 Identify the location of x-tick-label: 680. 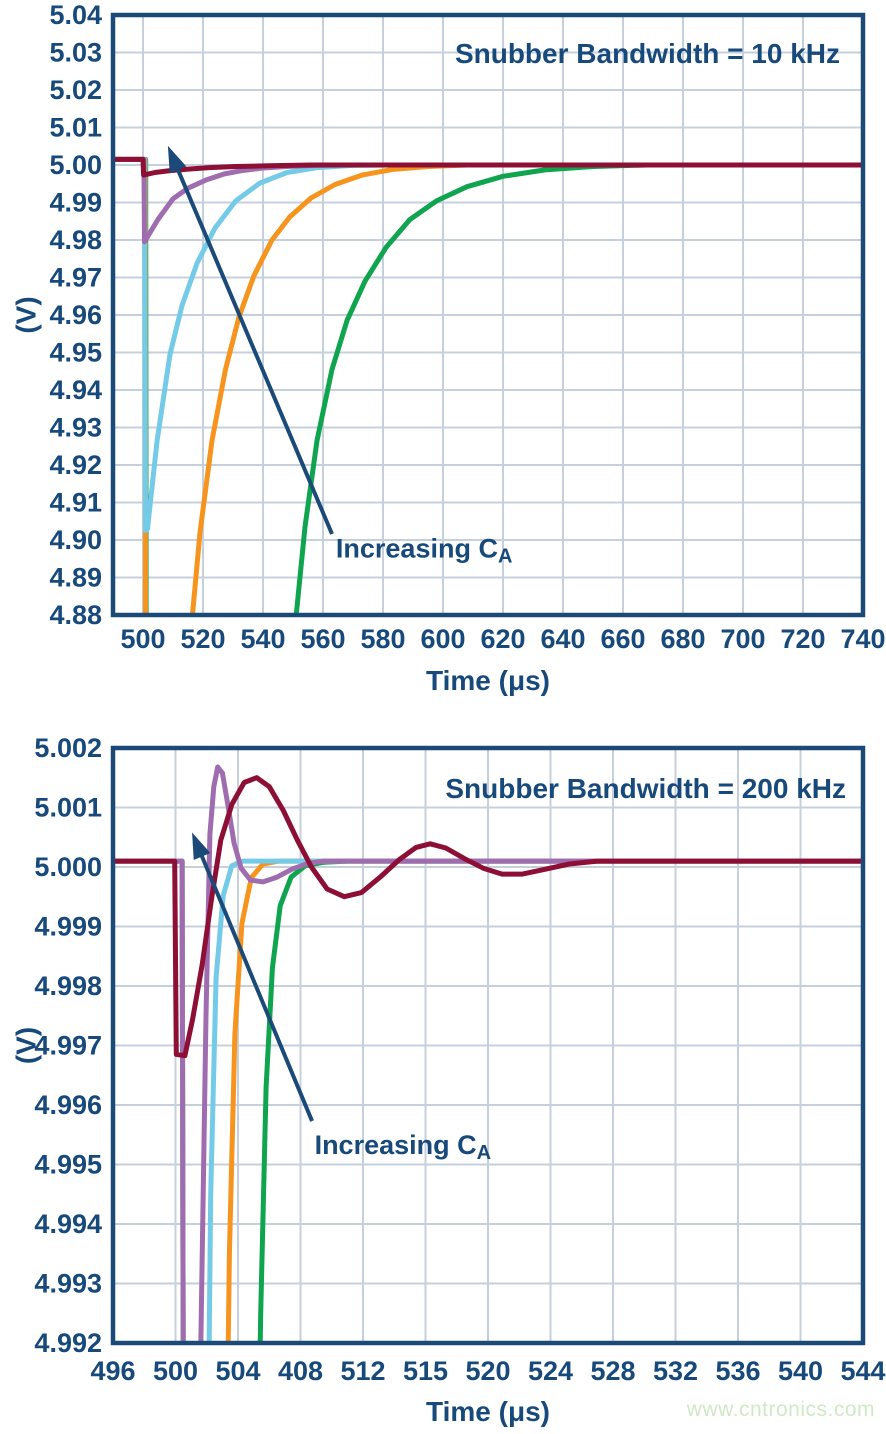
(682, 639).